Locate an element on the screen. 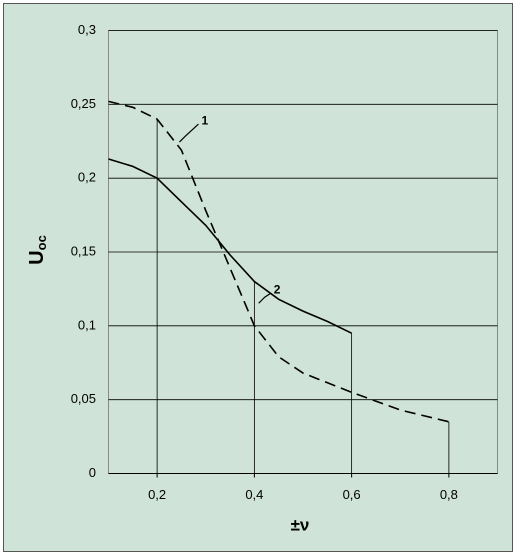 The width and height of the screenshot is (517, 560). series-line is located at coordinates (230, 246).